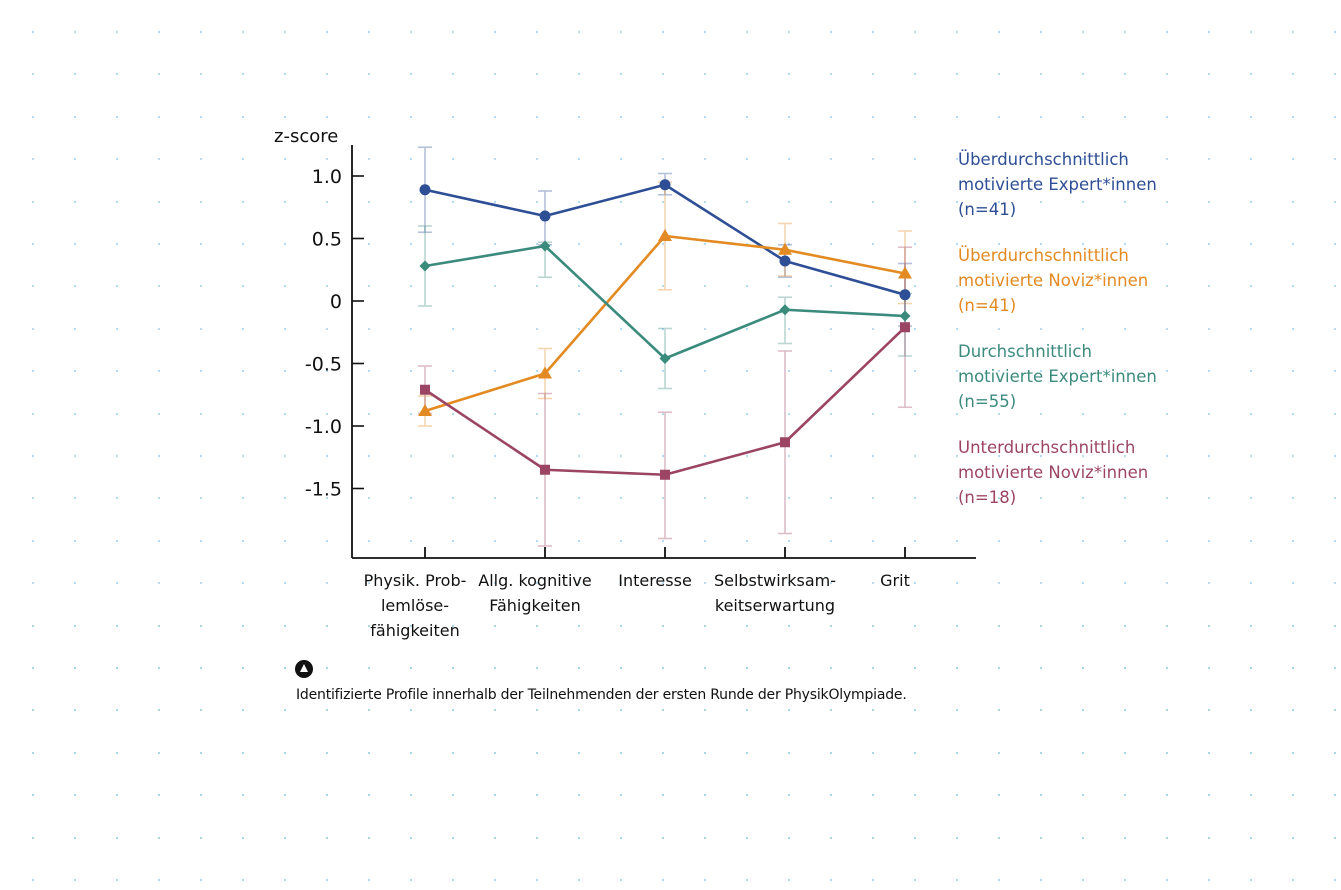 This screenshot has width=1341, height=890. I want to click on x-tick-label: Fähigkeiten, so click(535, 605).